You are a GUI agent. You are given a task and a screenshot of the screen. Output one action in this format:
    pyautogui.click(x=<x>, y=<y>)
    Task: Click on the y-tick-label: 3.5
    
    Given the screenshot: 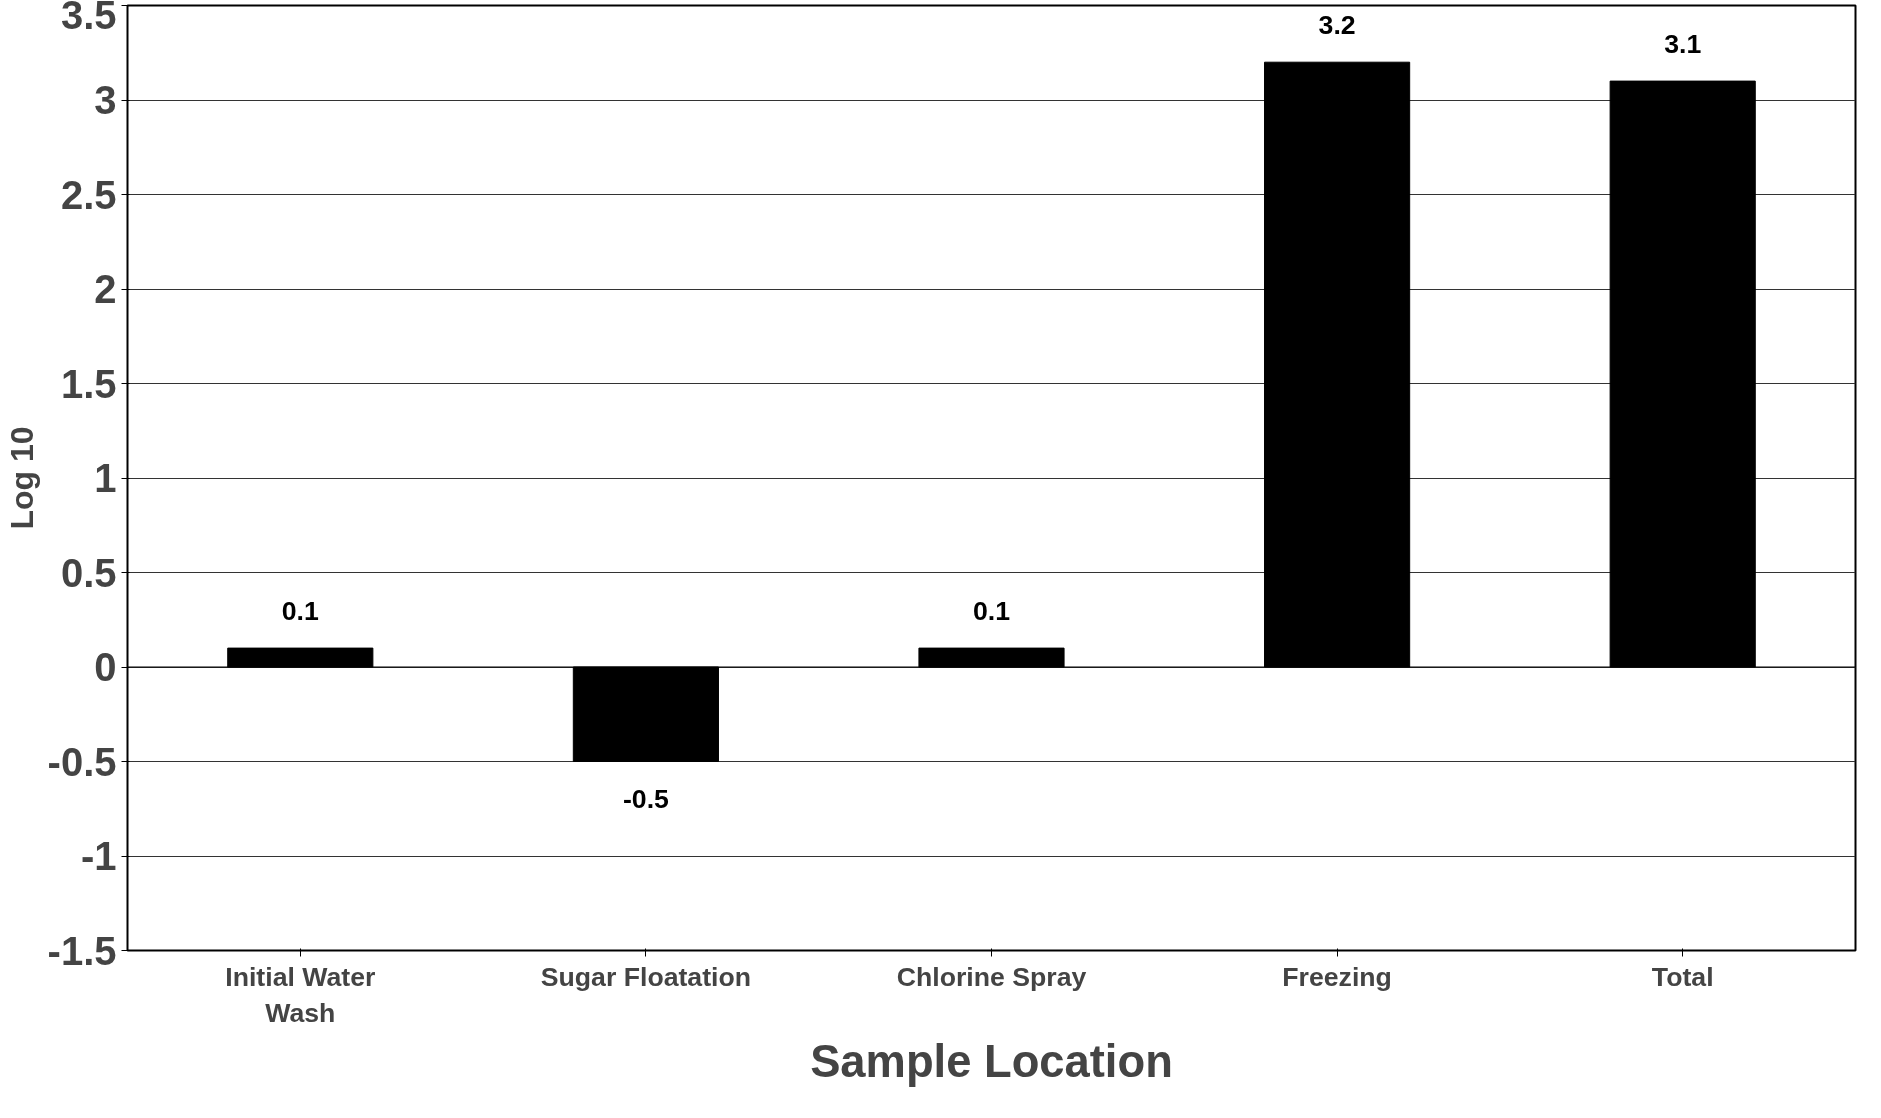 What is the action you would take?
    pyautogui.click(x=88, y=18)
    